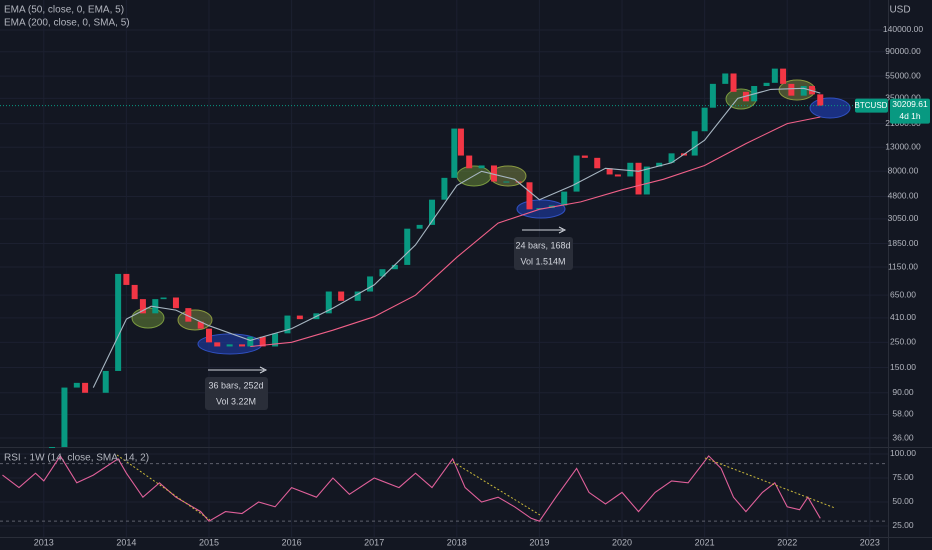 Image resolution: width=932 pixels, height=550 pixels. Describe the element at coordinates (76, 458) in the screenshot. I see `rsi-title: RSI · 1W (14, close, SMA, 14, 2)` at that location.